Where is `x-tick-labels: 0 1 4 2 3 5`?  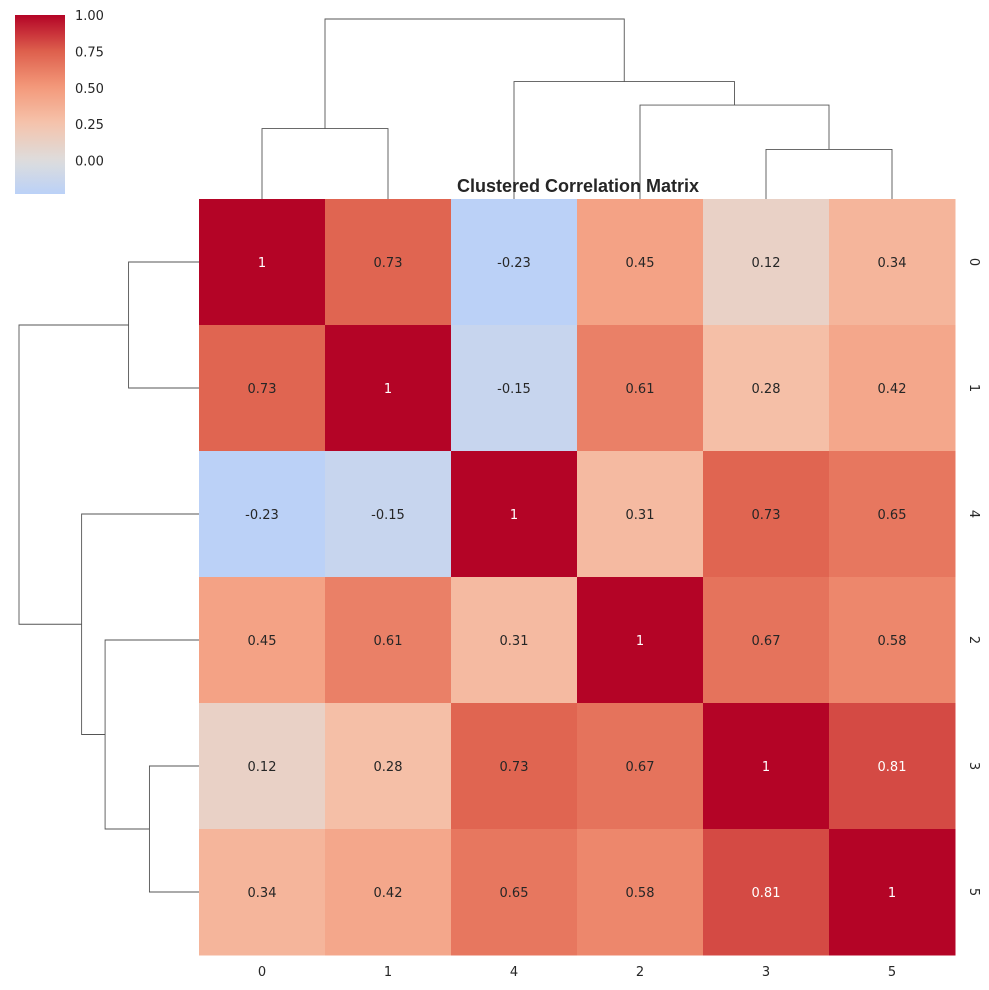 x-tick-labels: 0 1 4 2 3 5 is located at coordinates (577, 972).